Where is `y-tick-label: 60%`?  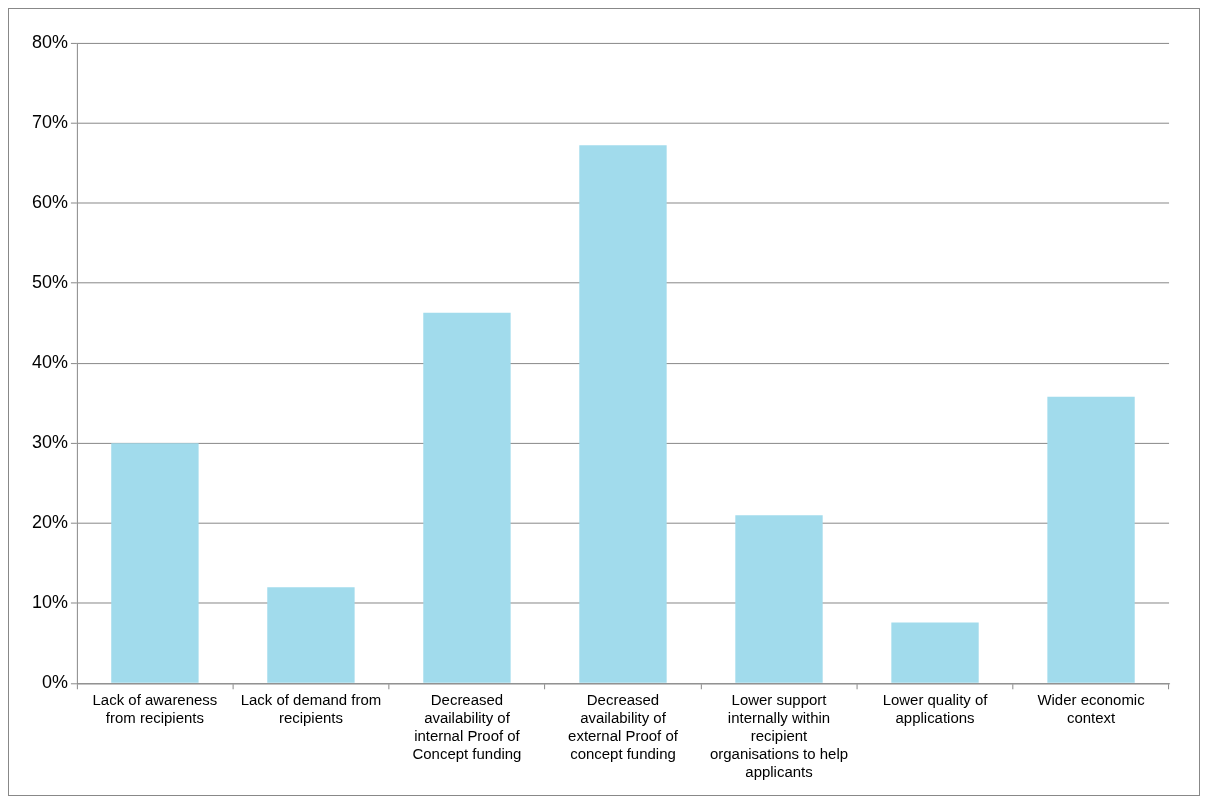 y-tick-label: 60% is located at coordinates (49, 201).